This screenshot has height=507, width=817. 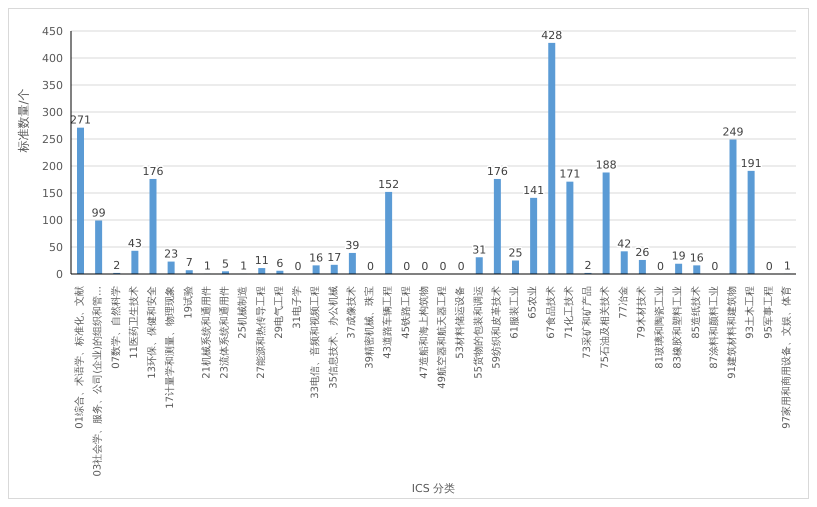 I want to click on x-tick-label: 19试验, so click(x=188, y=302).